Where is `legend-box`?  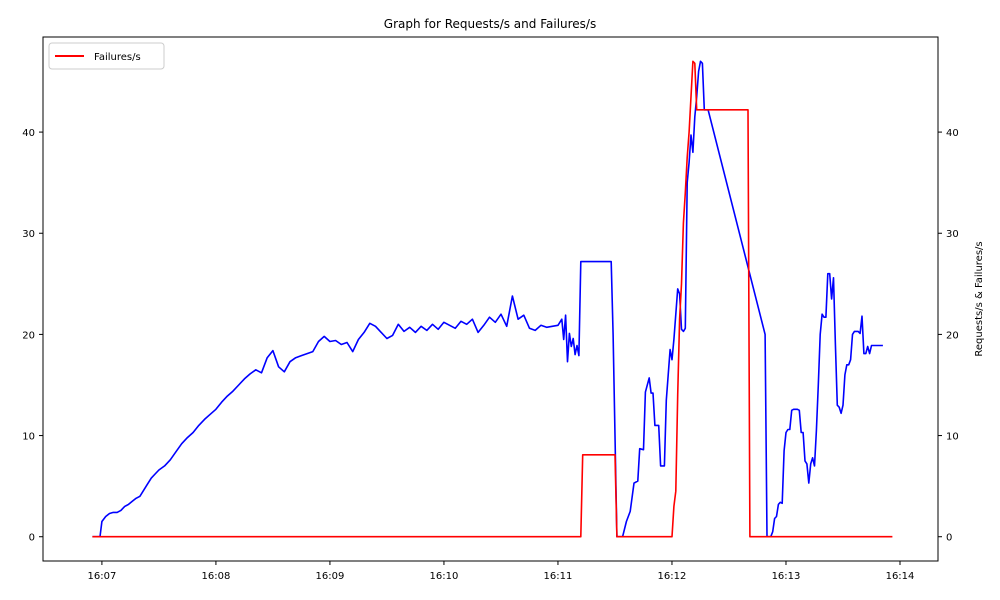 legend-box is located at coordinates (106, 56).